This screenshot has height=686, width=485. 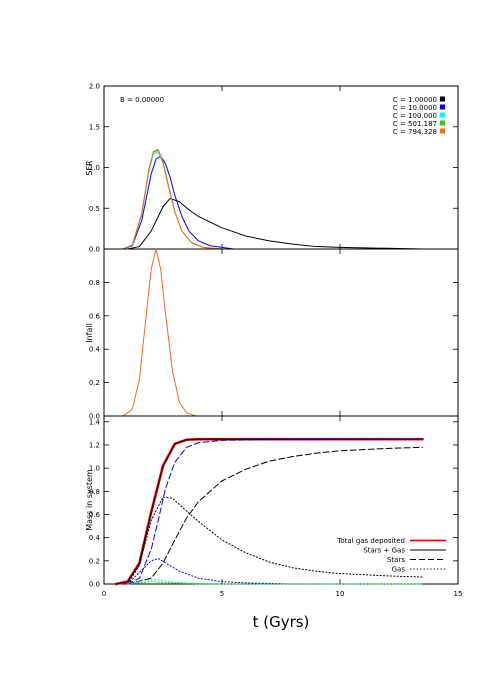 What do you see at coordinates (415, 124) in the screenshot?
I see `legend-label: C = 501.187` at bounding box center [415, 124].